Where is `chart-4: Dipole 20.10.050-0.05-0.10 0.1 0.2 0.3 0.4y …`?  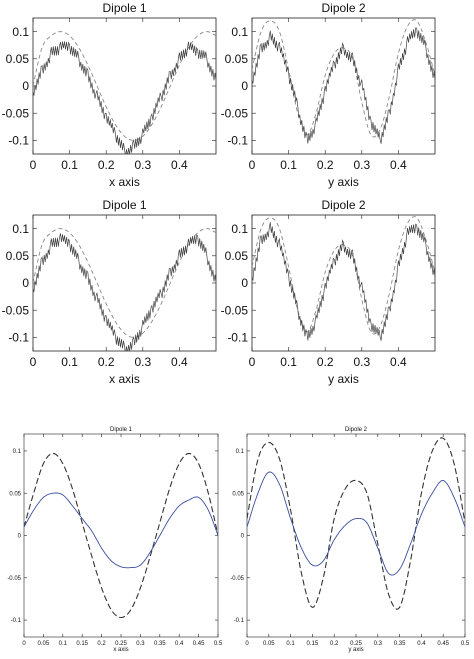
chart-4: Dipole 20.10.050-0.05-0.10 0.1 0.2 0.3 0.4y … is located at coordinates (328, 292).